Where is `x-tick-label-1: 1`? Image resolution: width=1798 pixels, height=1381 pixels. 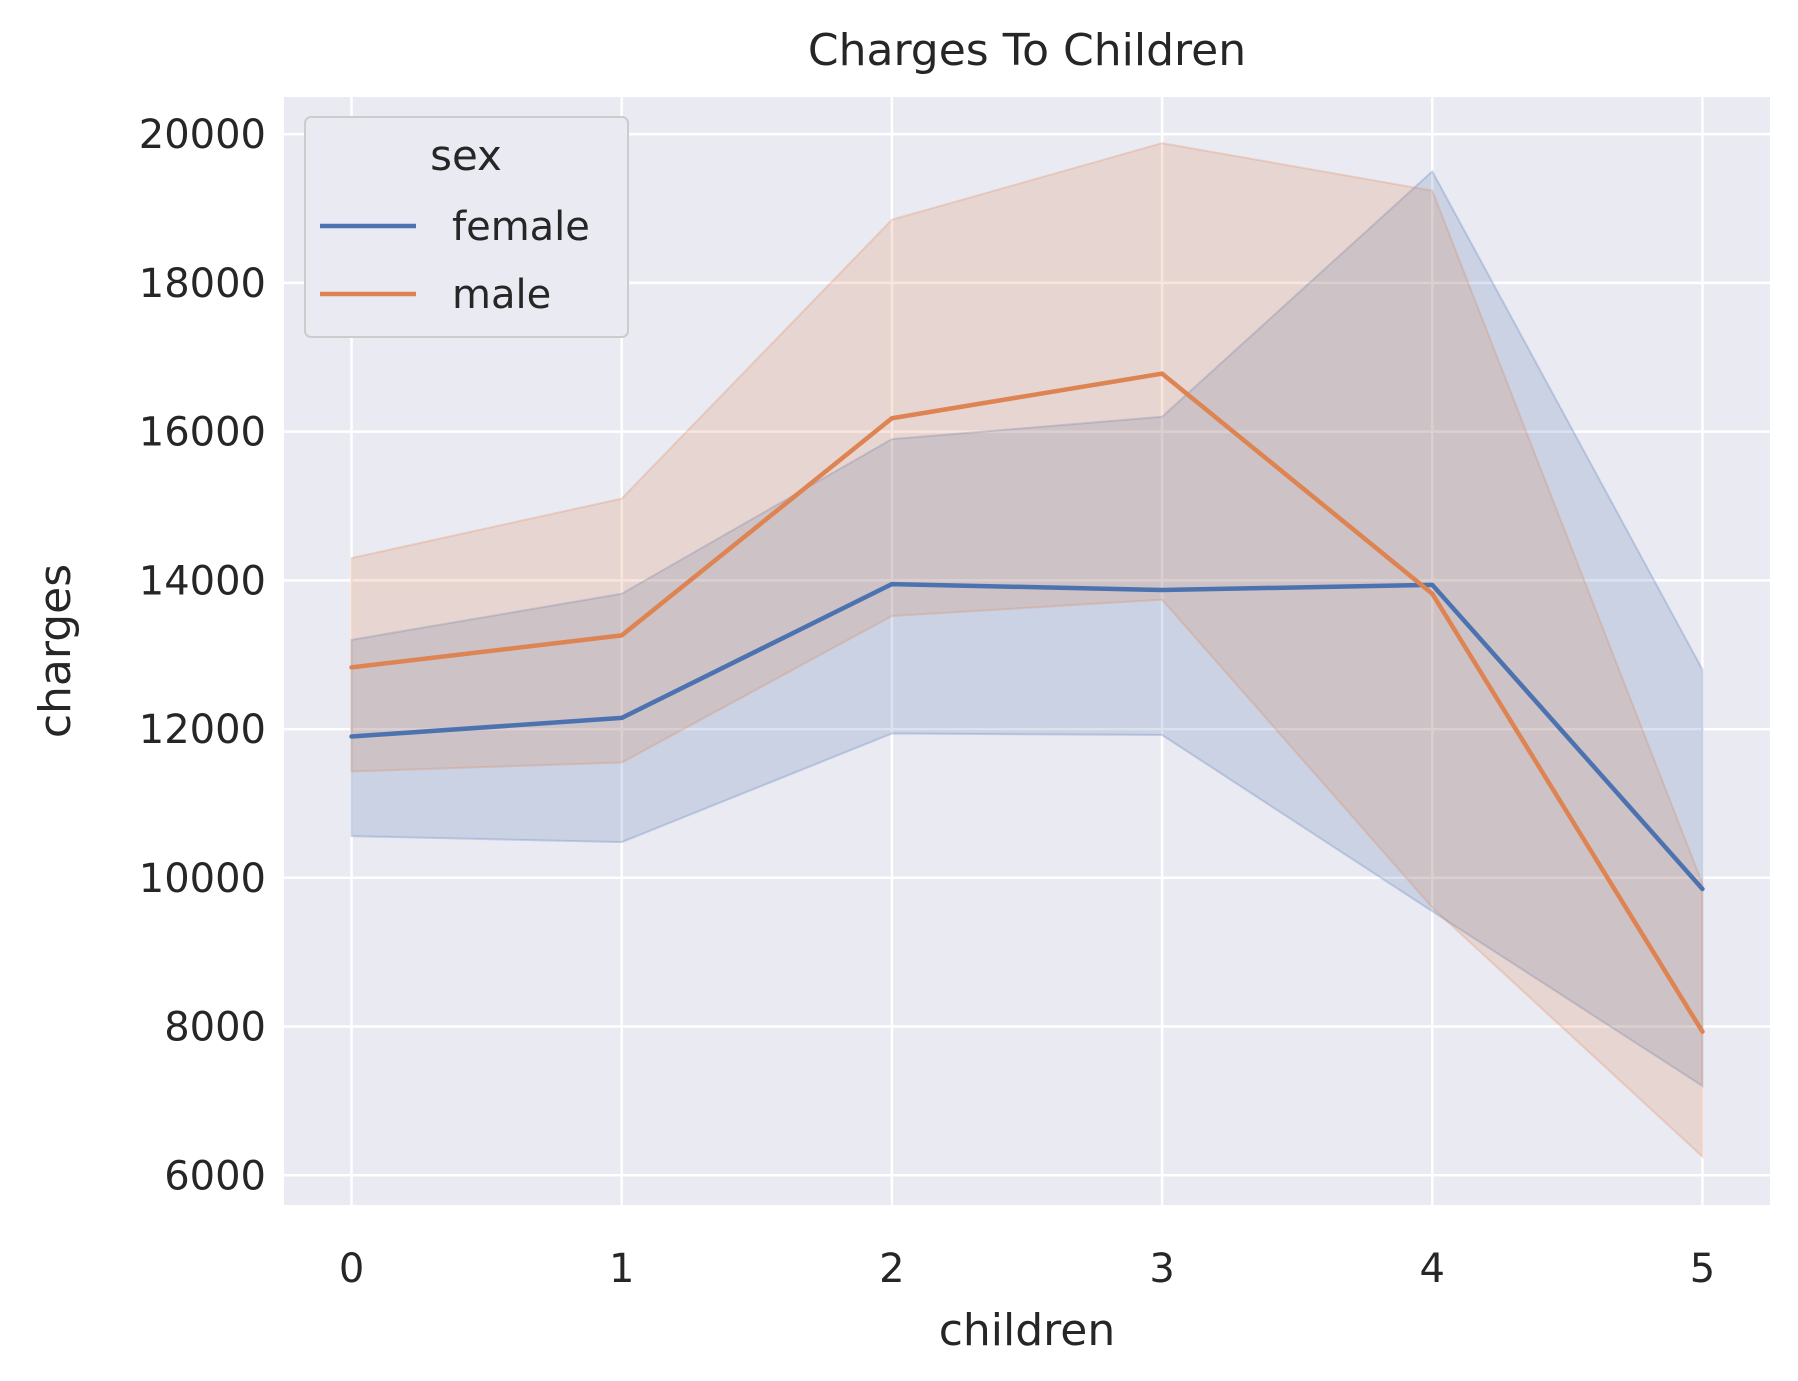 x-tick-label-1: 1 is located at coordinates (621, 1269).